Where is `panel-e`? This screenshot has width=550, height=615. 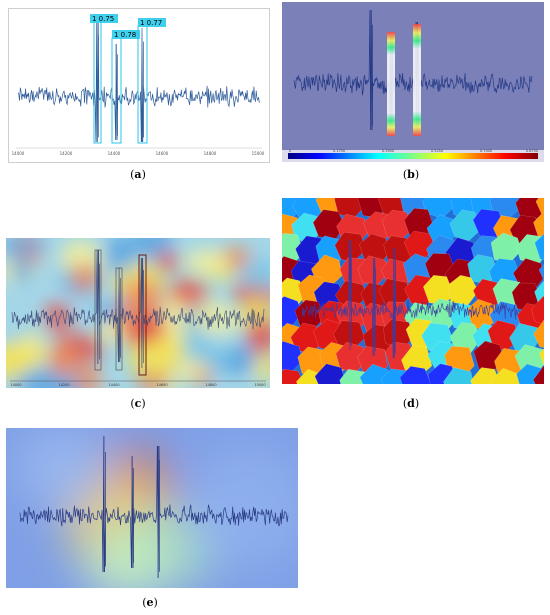
panel-e is located at coordinates (152, 508).